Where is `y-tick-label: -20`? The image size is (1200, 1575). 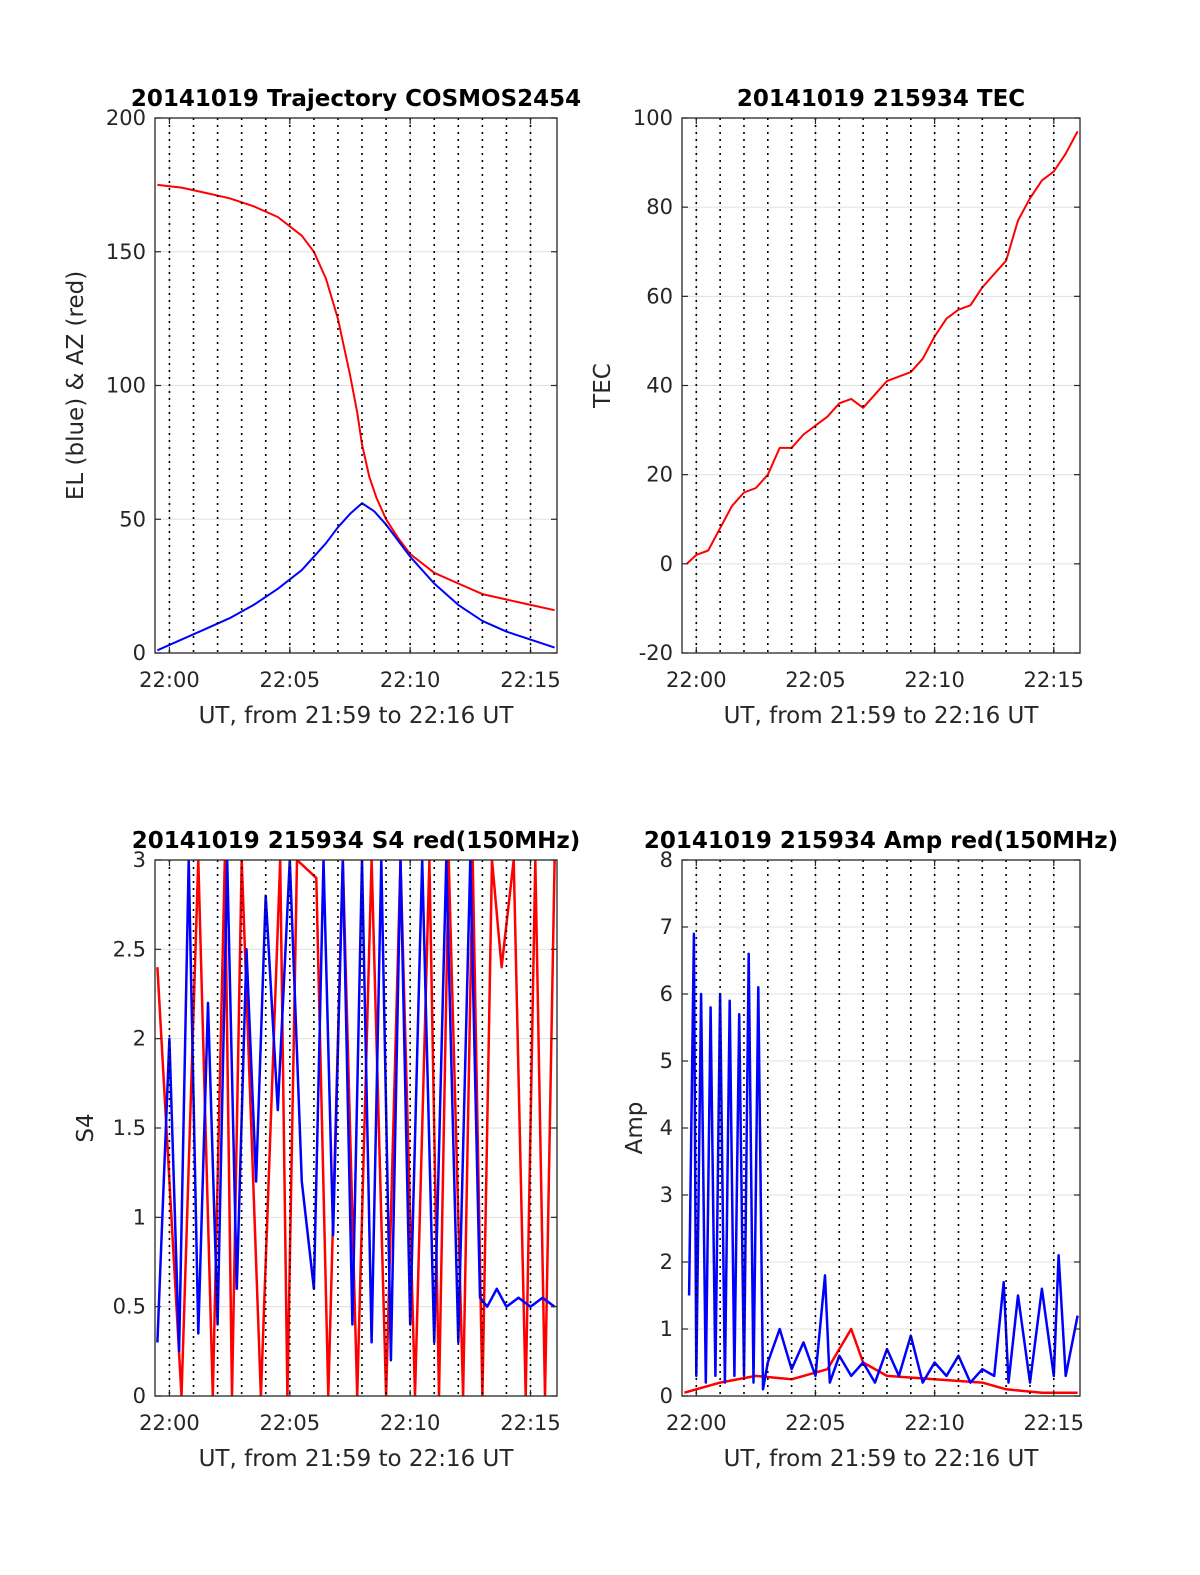 y-tick-label: -20 is located at coordinates (656, 653).